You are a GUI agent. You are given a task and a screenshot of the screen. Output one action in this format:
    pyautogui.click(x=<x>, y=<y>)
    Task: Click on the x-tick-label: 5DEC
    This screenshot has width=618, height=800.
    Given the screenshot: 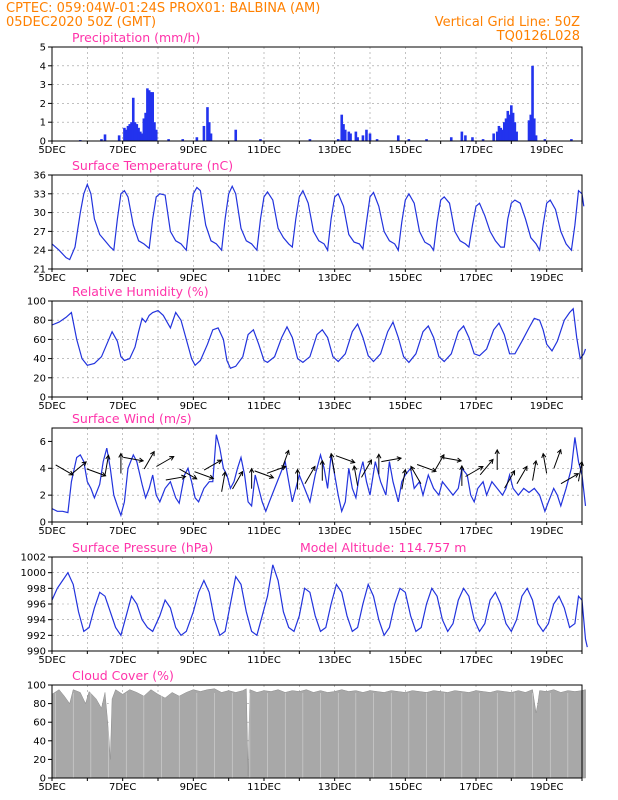 What is the action you would take?
    pyautogui.click(x=51, y=660)
    